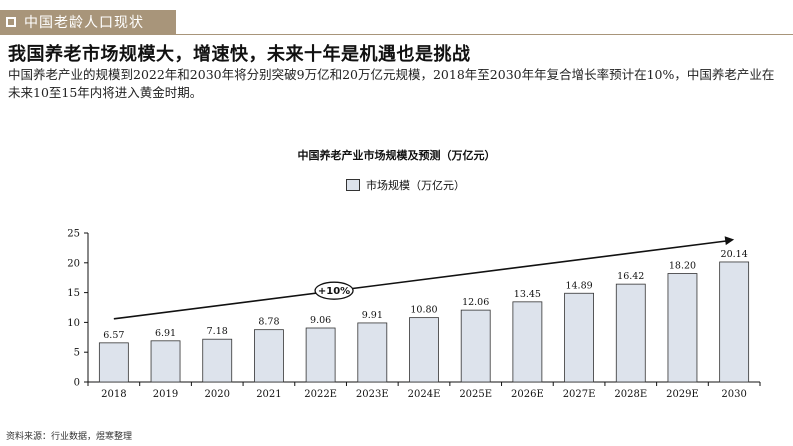  Describe the element at coordinates (475, 394) in the screenshot. I see `x-tick-label: 2025E` at that location.